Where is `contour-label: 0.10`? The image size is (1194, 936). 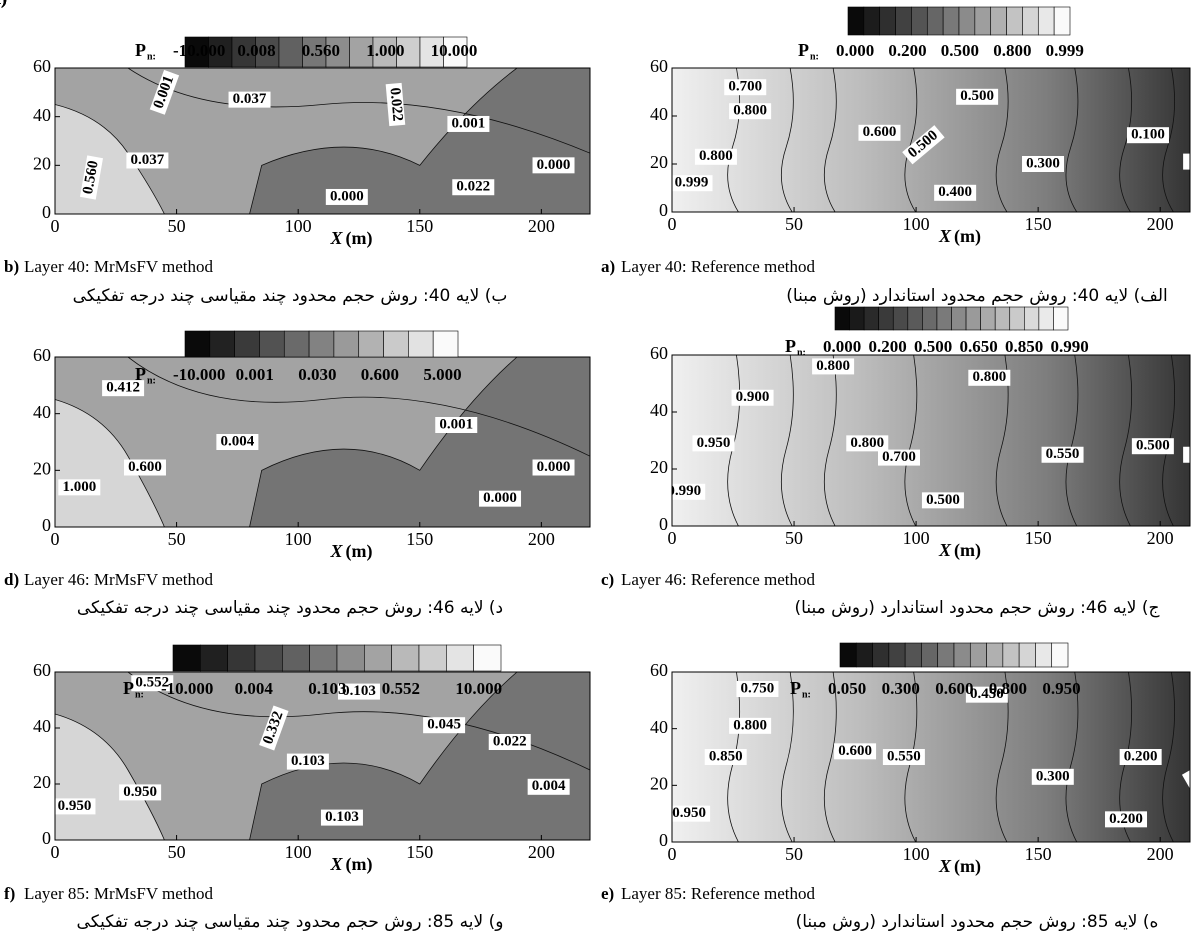 contour-label: 0.10 is located at coordinates (1191, 770).